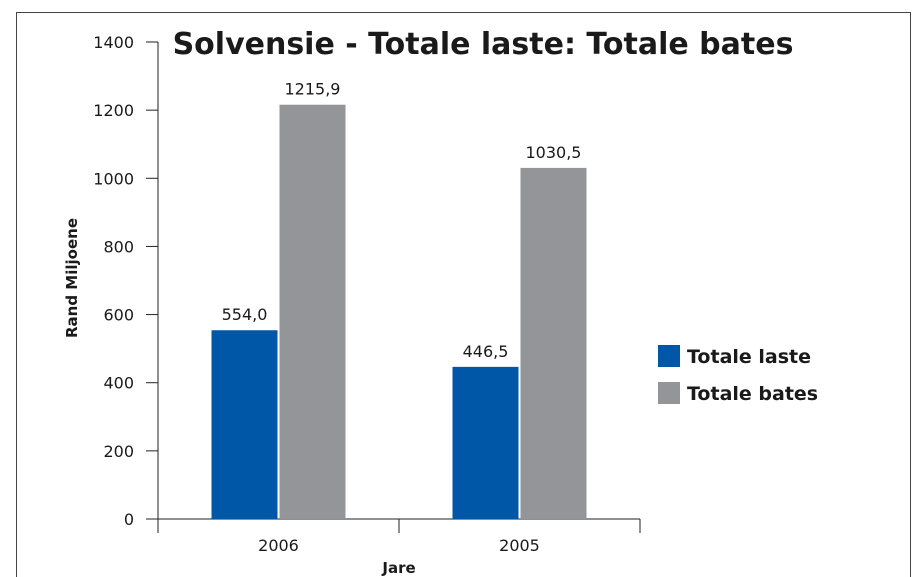 This screenshot has width=920, height=577. I want to click on legend-label: Totale bates, so click(752, 394).